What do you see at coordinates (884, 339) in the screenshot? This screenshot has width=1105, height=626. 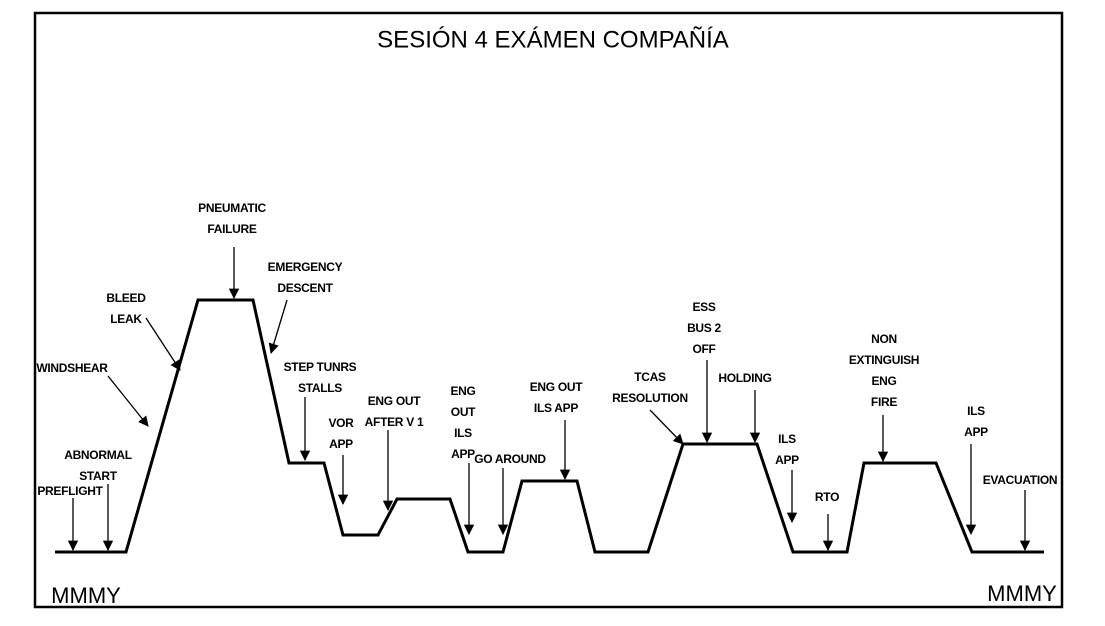 I see `label-line: NON` at bounding box center [884, 339].